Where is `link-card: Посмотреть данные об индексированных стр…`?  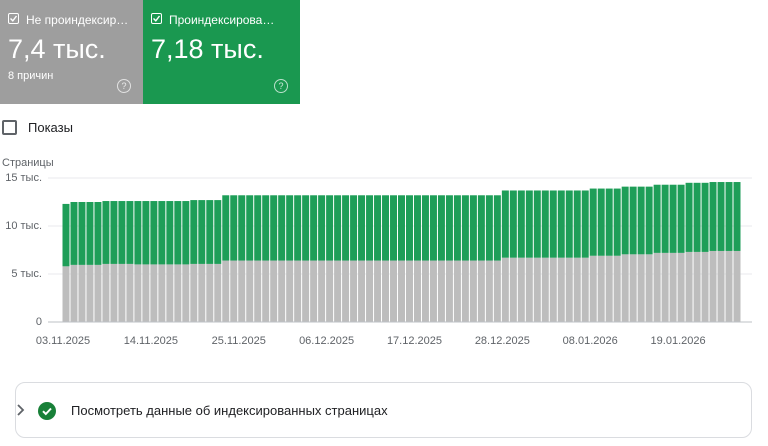
link-card: Посмотреть данные об индексированных стр… is located at coordinates (383, 410).